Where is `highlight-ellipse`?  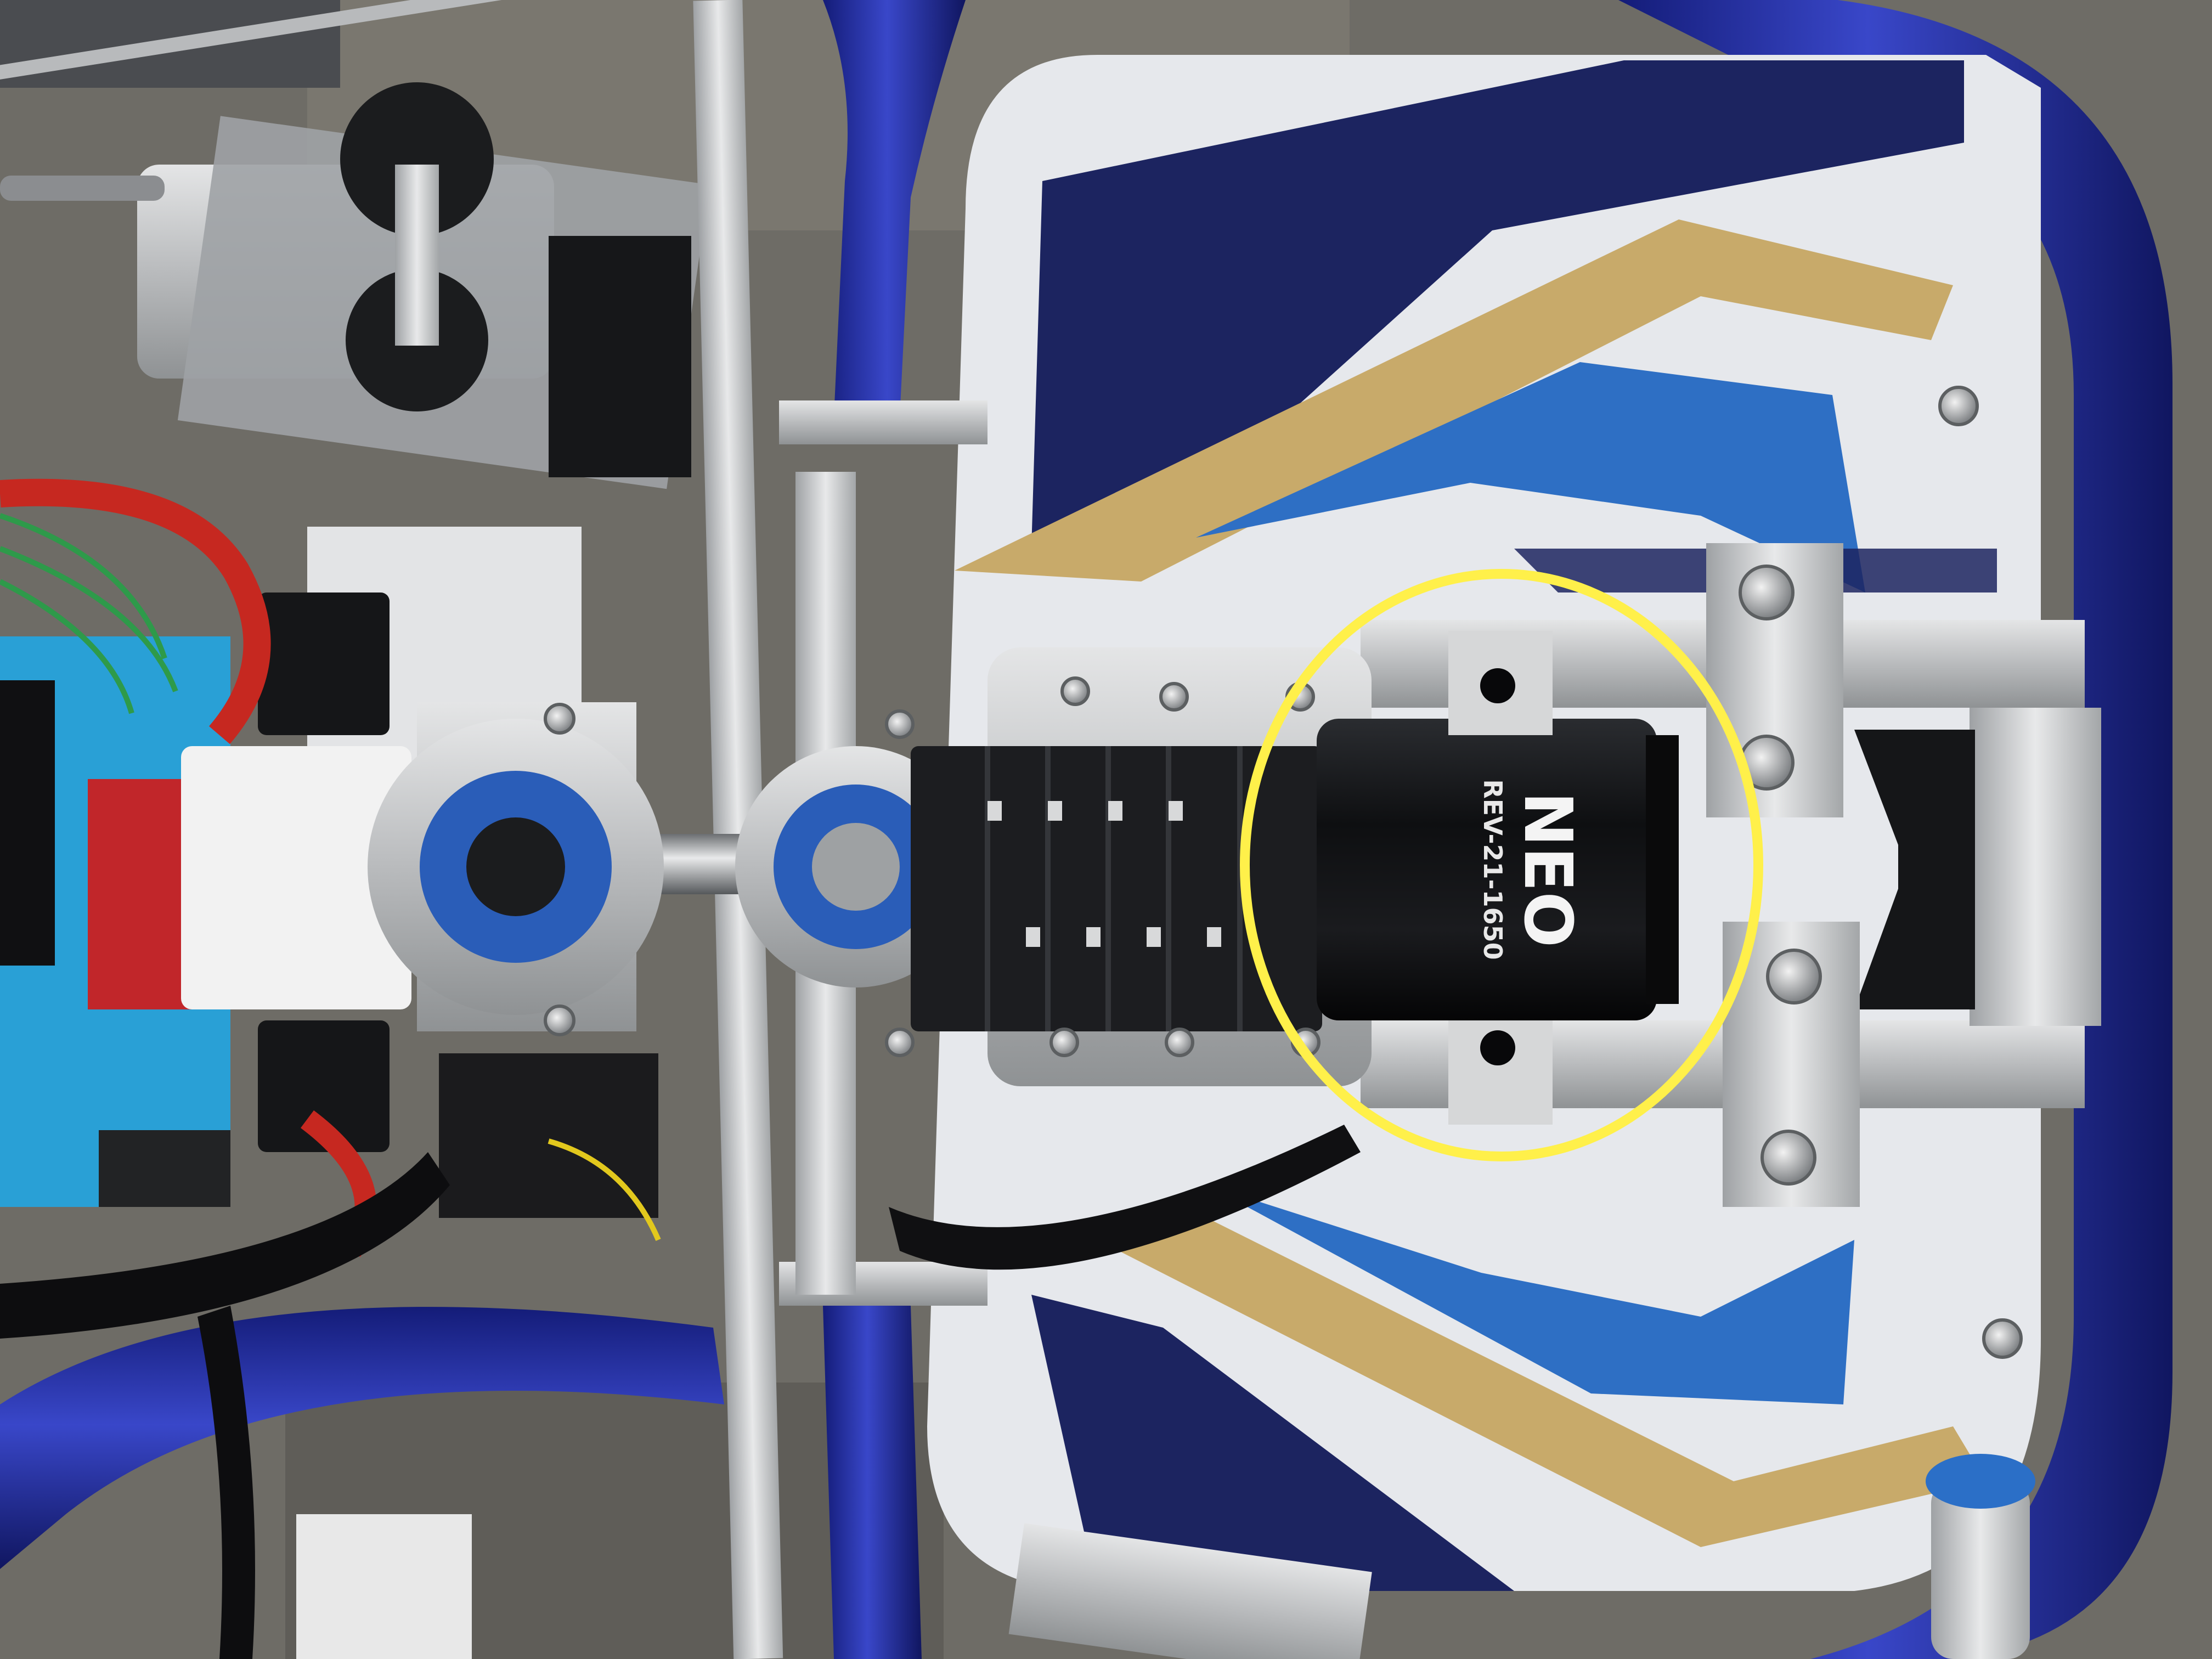 highlight-ellipse is located at coordinates (1501, 865).